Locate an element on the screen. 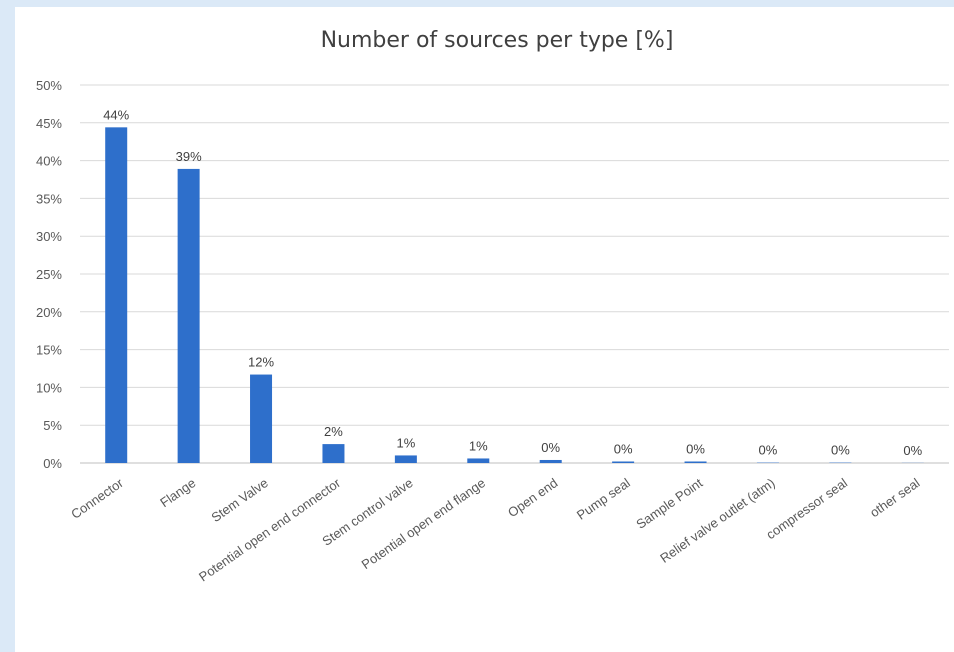 Image resolution: width=954 pixels, height=652 pixels. y-tick-label: 20% is located at coordinates (49, 312).